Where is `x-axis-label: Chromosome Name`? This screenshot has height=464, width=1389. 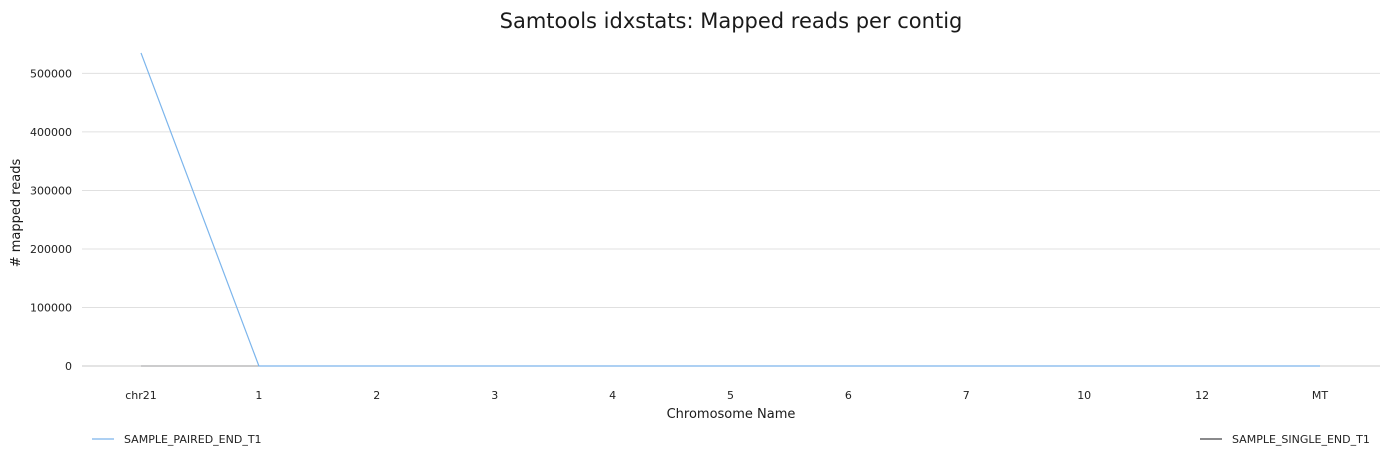
x-axis-label: Chromosome Name is located at coordinates (731, 414).